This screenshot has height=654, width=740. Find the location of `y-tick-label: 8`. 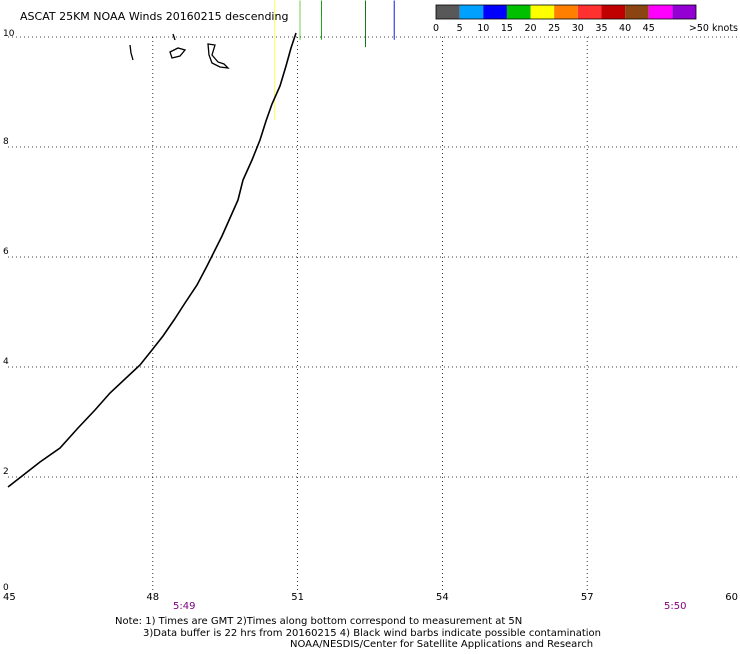

y-tick-label: 8 is located at coordinates (6, 142).